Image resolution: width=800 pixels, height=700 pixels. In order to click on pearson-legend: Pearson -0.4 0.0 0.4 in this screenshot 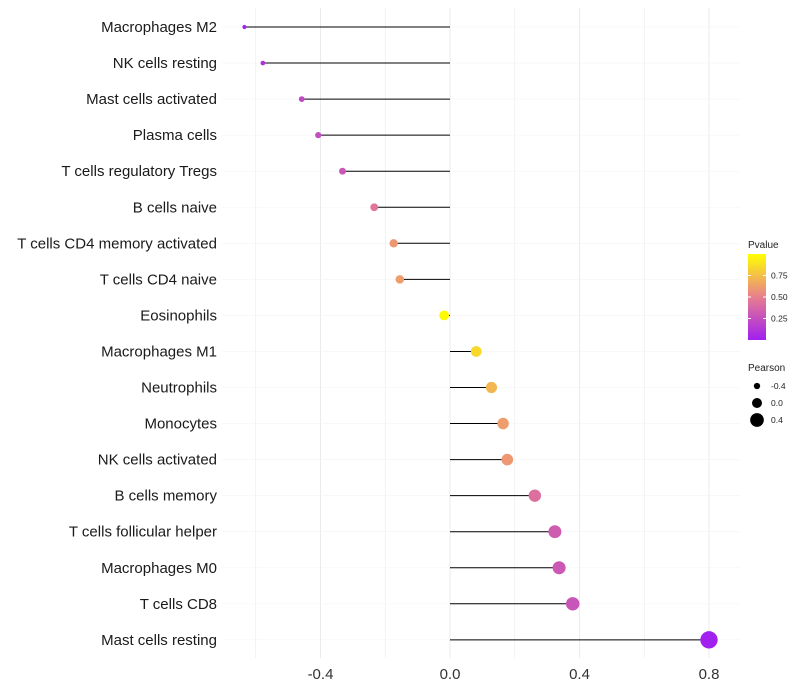, I will do `click(767, 395)`.